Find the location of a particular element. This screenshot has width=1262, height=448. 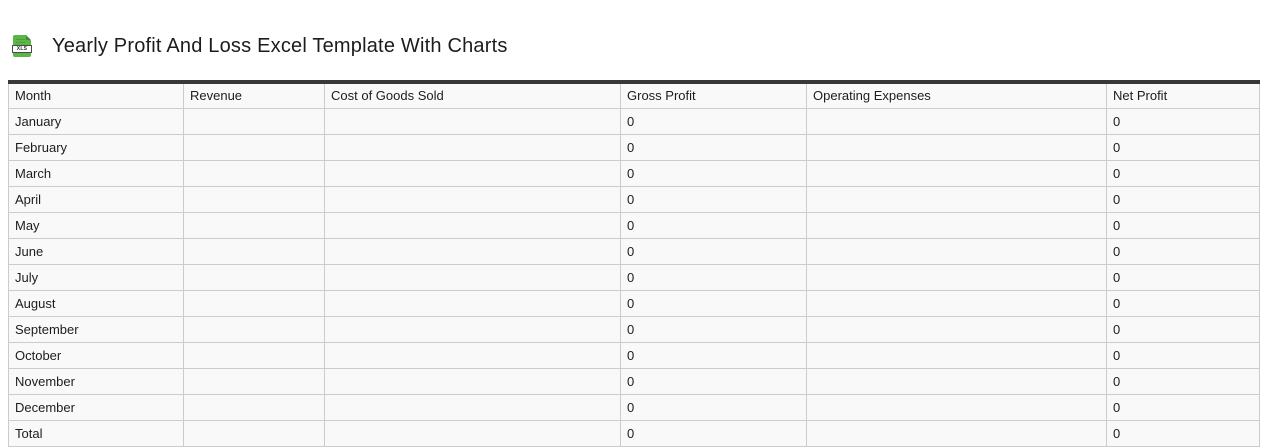

cell-cost-of-goods-sold-march is located at coordinates (472, 173).